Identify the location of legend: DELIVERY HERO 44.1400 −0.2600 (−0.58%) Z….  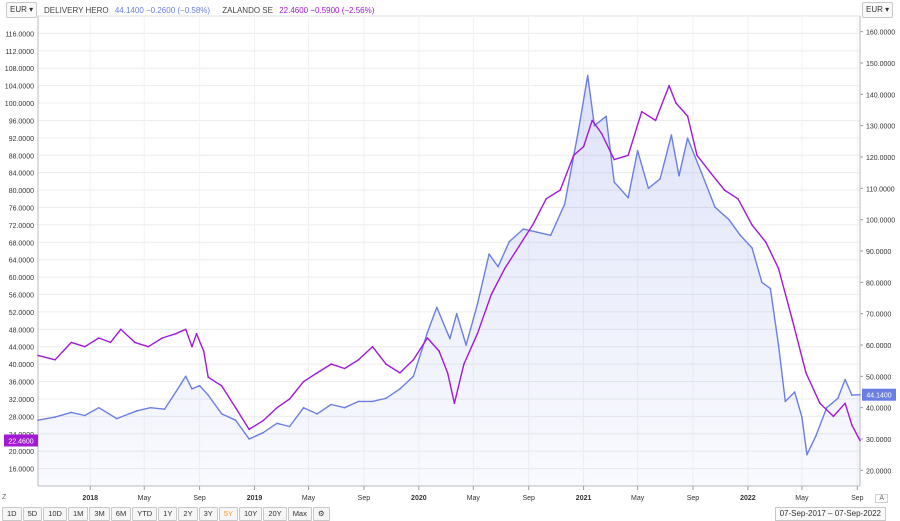
(211, 10).